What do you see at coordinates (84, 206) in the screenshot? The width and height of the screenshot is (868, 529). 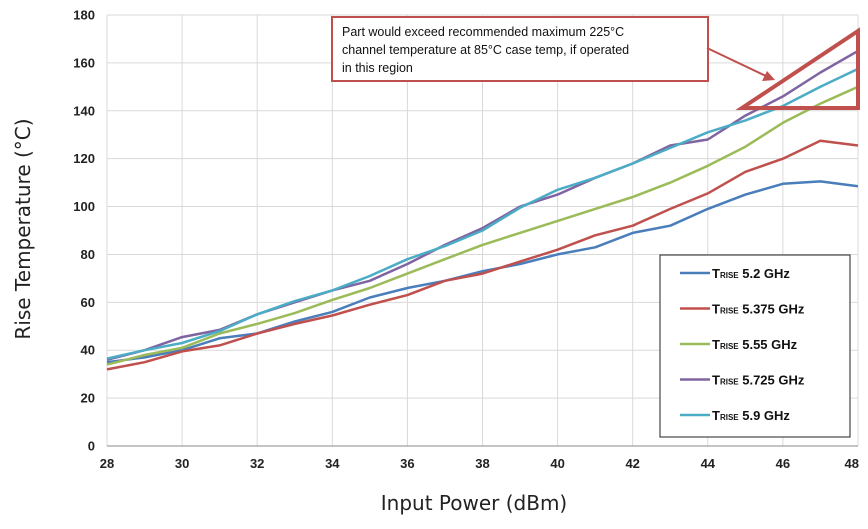 I see `y-tick-label: 100` at bounding box center [84, 206].